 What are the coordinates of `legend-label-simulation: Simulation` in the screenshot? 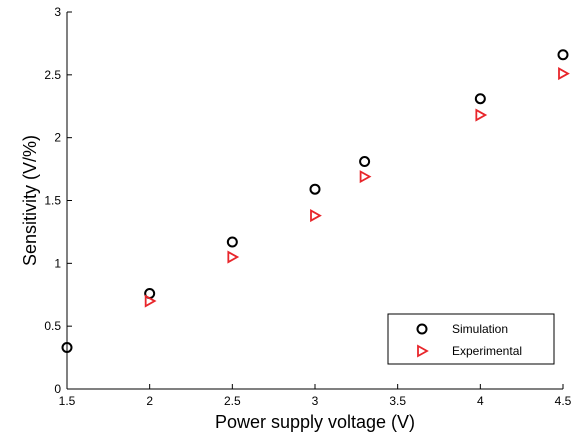 It's located at (480, 329).